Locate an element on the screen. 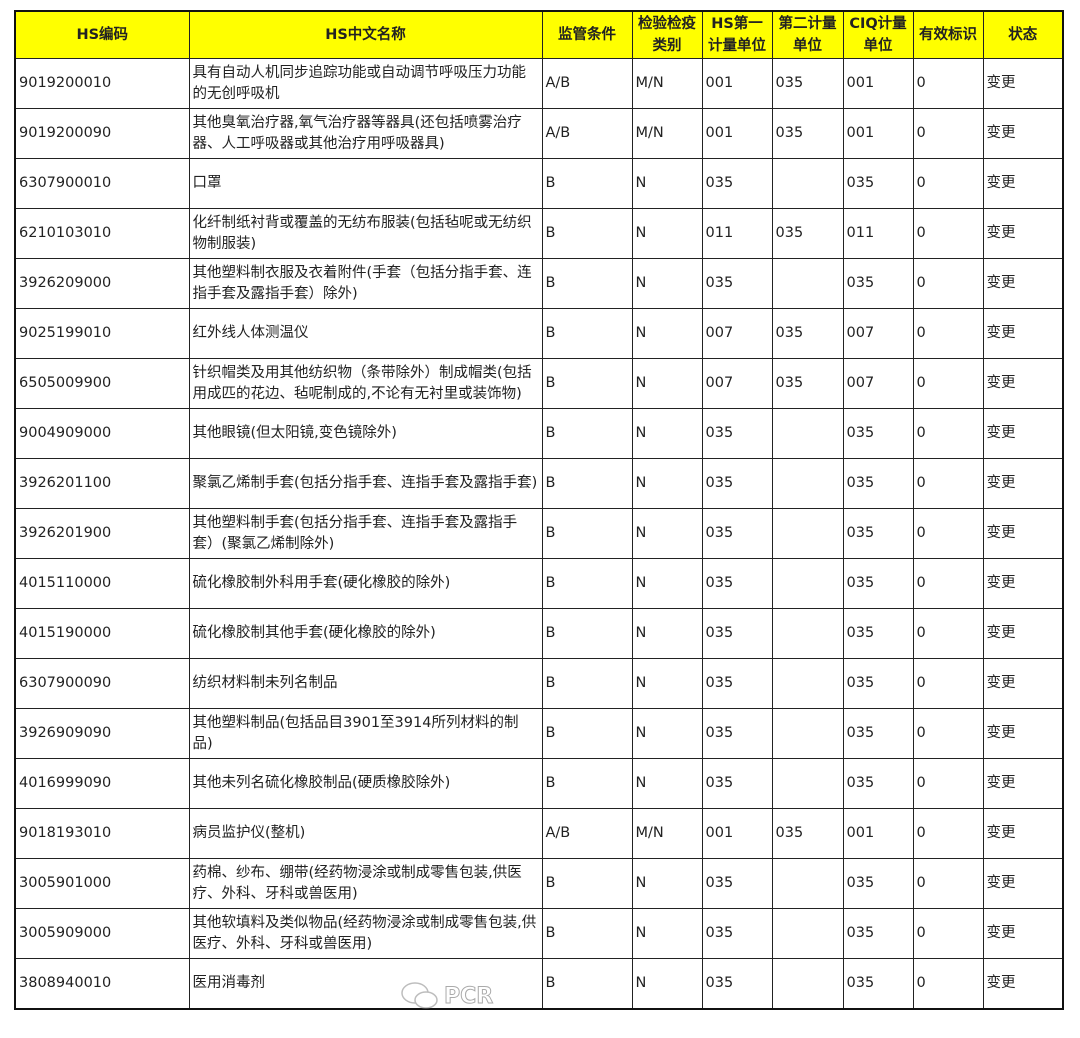 Image resolution: width=1080 pixels, height=1038 pixels. header-hs-code: HS编码 is located at coordinates (102, 34).